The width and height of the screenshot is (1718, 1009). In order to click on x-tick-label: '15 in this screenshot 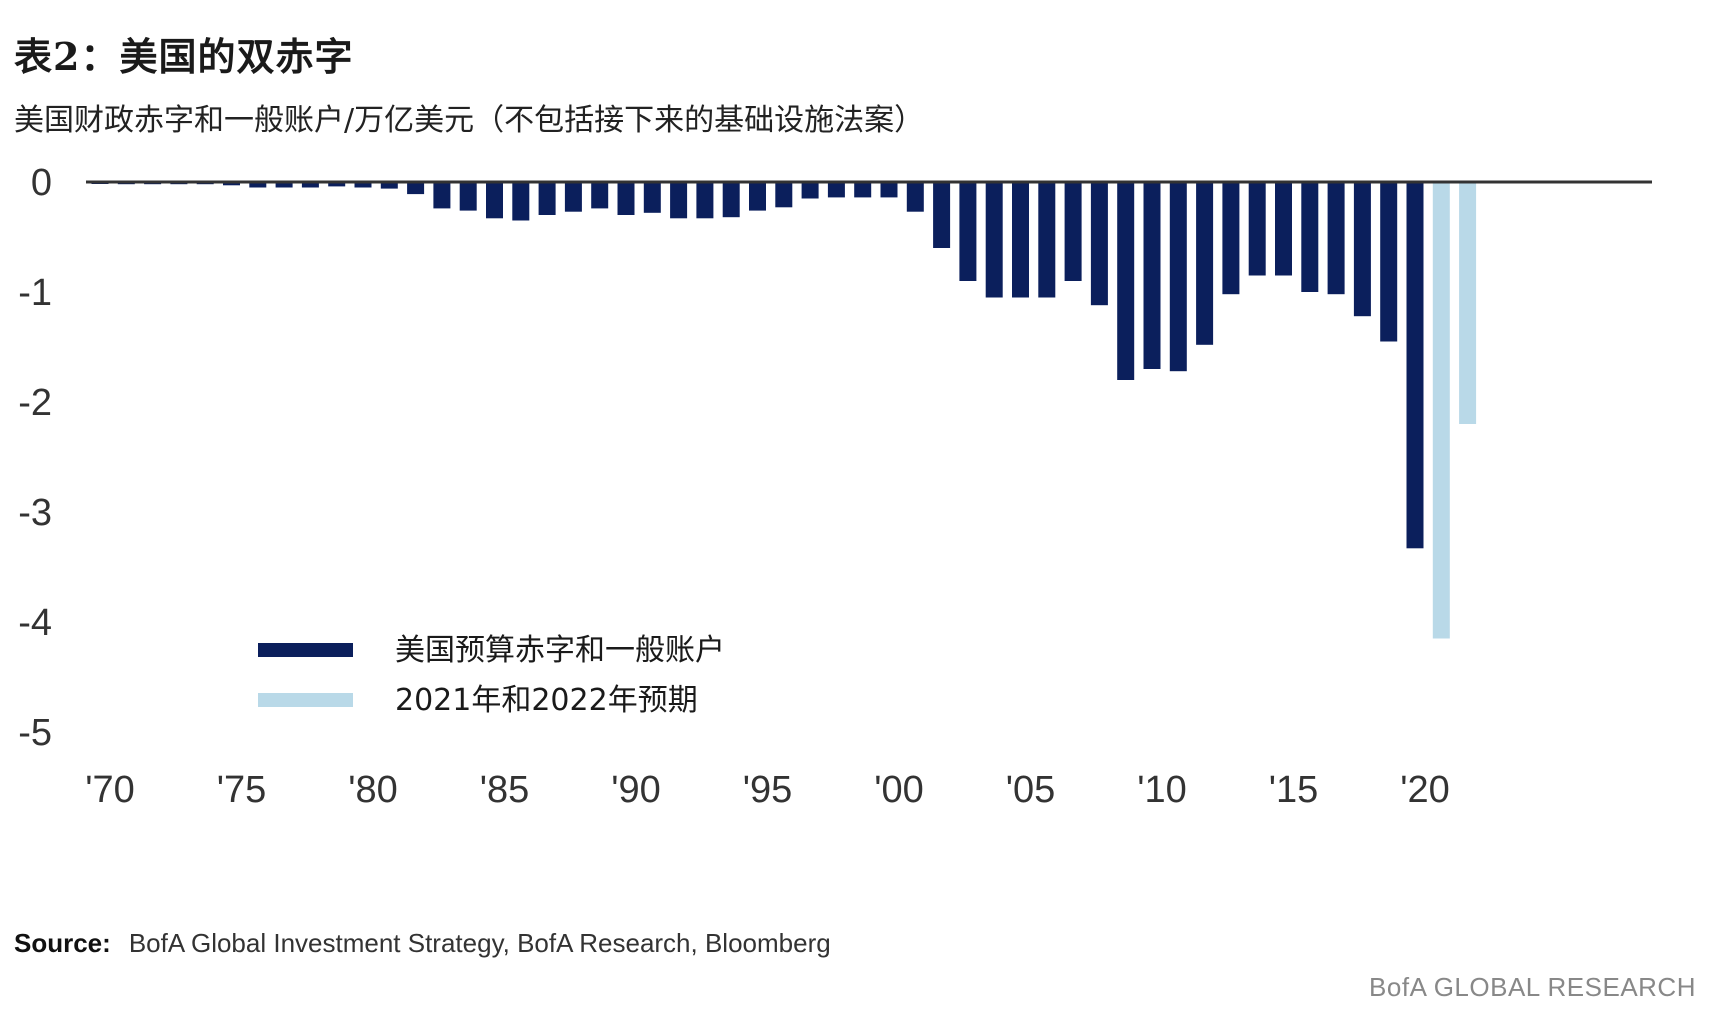, I will do `click(1294, 790)`.